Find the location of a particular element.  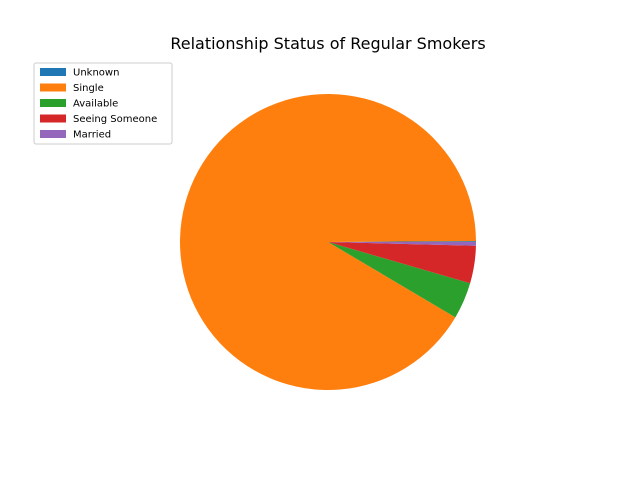

pie-slice-married is located at coordinates (402, 244).